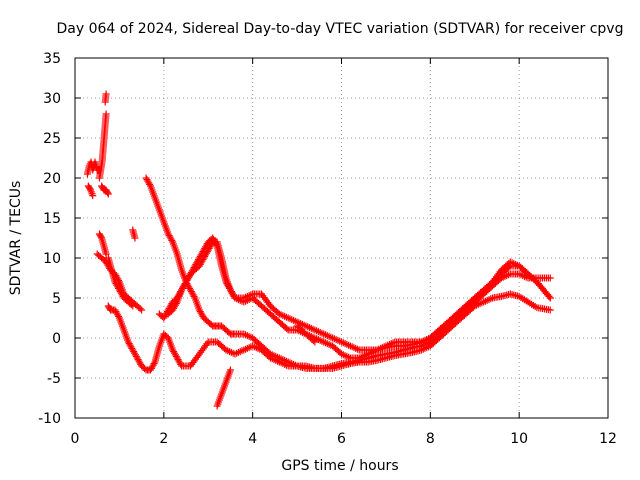 Image resolution: width=640 pixels, height=480 pixels. What do you see at coordinates (339, 466) in the screenshot?
I see `x-axis-label: GPS time / hours` at bounding box center [339, 466].